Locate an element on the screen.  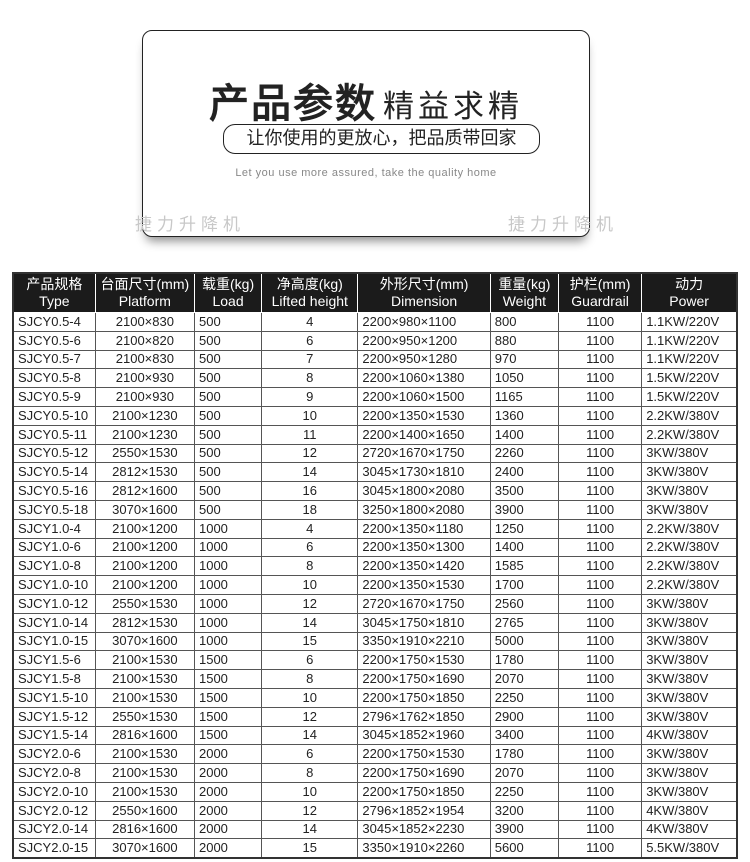
table-cell: SJCY0.5-4 is located at coordinates (54, 322).